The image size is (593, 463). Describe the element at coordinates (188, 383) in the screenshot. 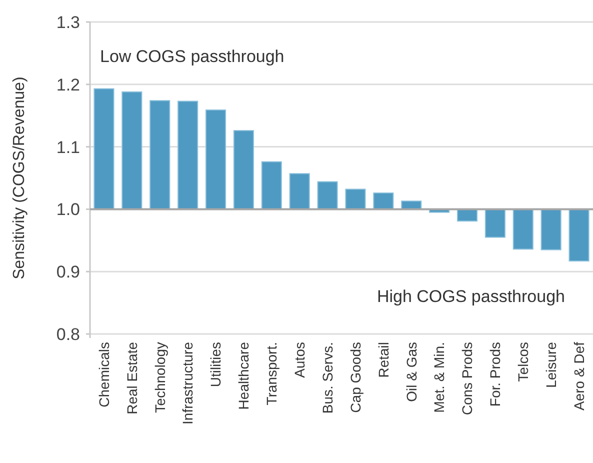

I see `x-tick-label: Infrastructure` at that location.